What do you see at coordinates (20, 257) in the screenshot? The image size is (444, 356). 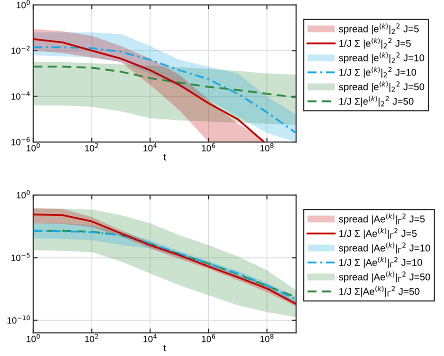 I see `y-tick-label: 10$^{−5}$` at bounding box center [20, 257].